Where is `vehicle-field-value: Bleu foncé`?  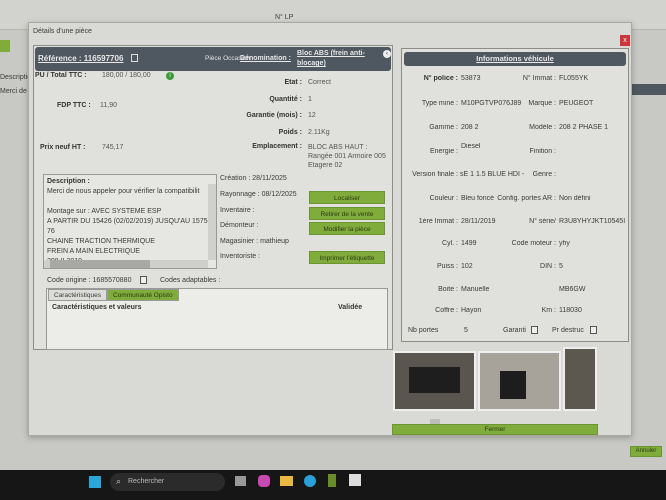 vehicle-field-value: Bleu foncé is located at coordinates (478, 198).